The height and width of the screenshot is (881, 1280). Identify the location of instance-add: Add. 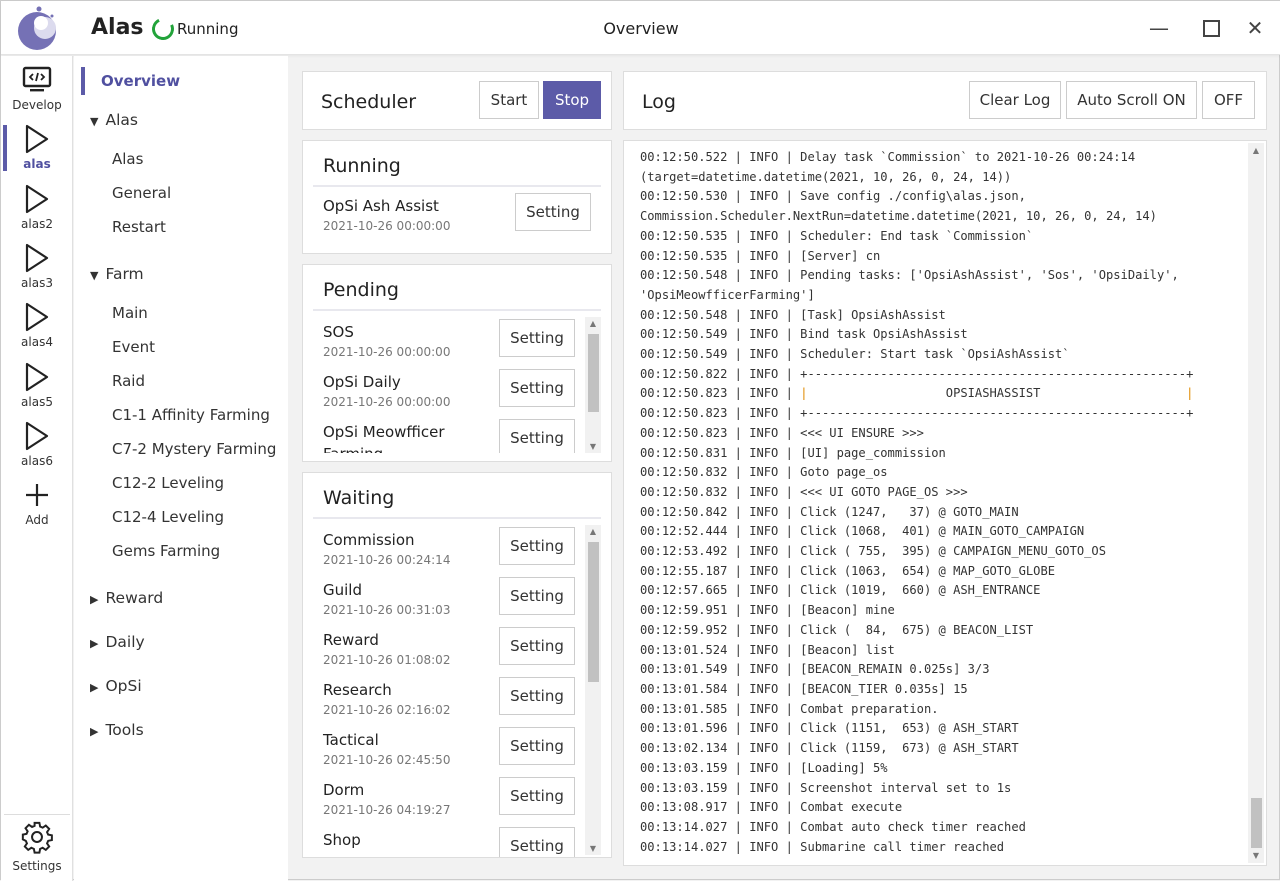
(37, 506).